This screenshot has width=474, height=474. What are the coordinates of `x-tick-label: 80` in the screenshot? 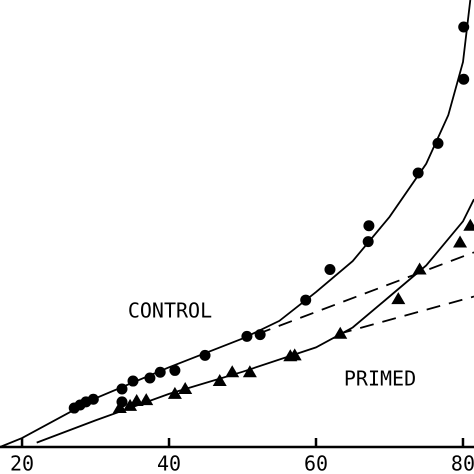 It's located at (462, 463).